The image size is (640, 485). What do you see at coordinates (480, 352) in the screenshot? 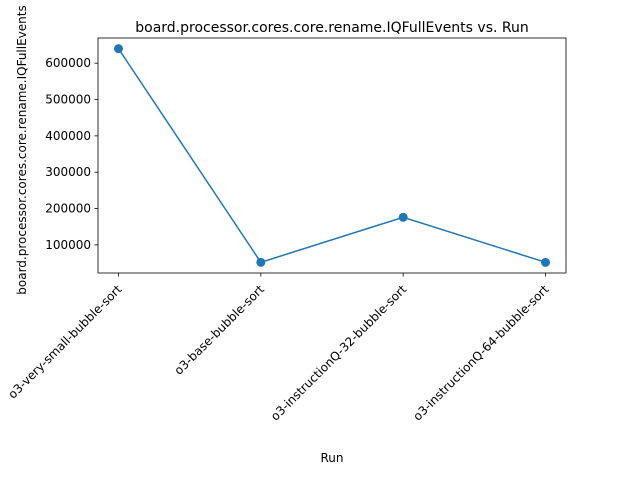
I see `x-tick-label: o3-instructionQ-64-bubble-sort` at bounding box center [480, 352].